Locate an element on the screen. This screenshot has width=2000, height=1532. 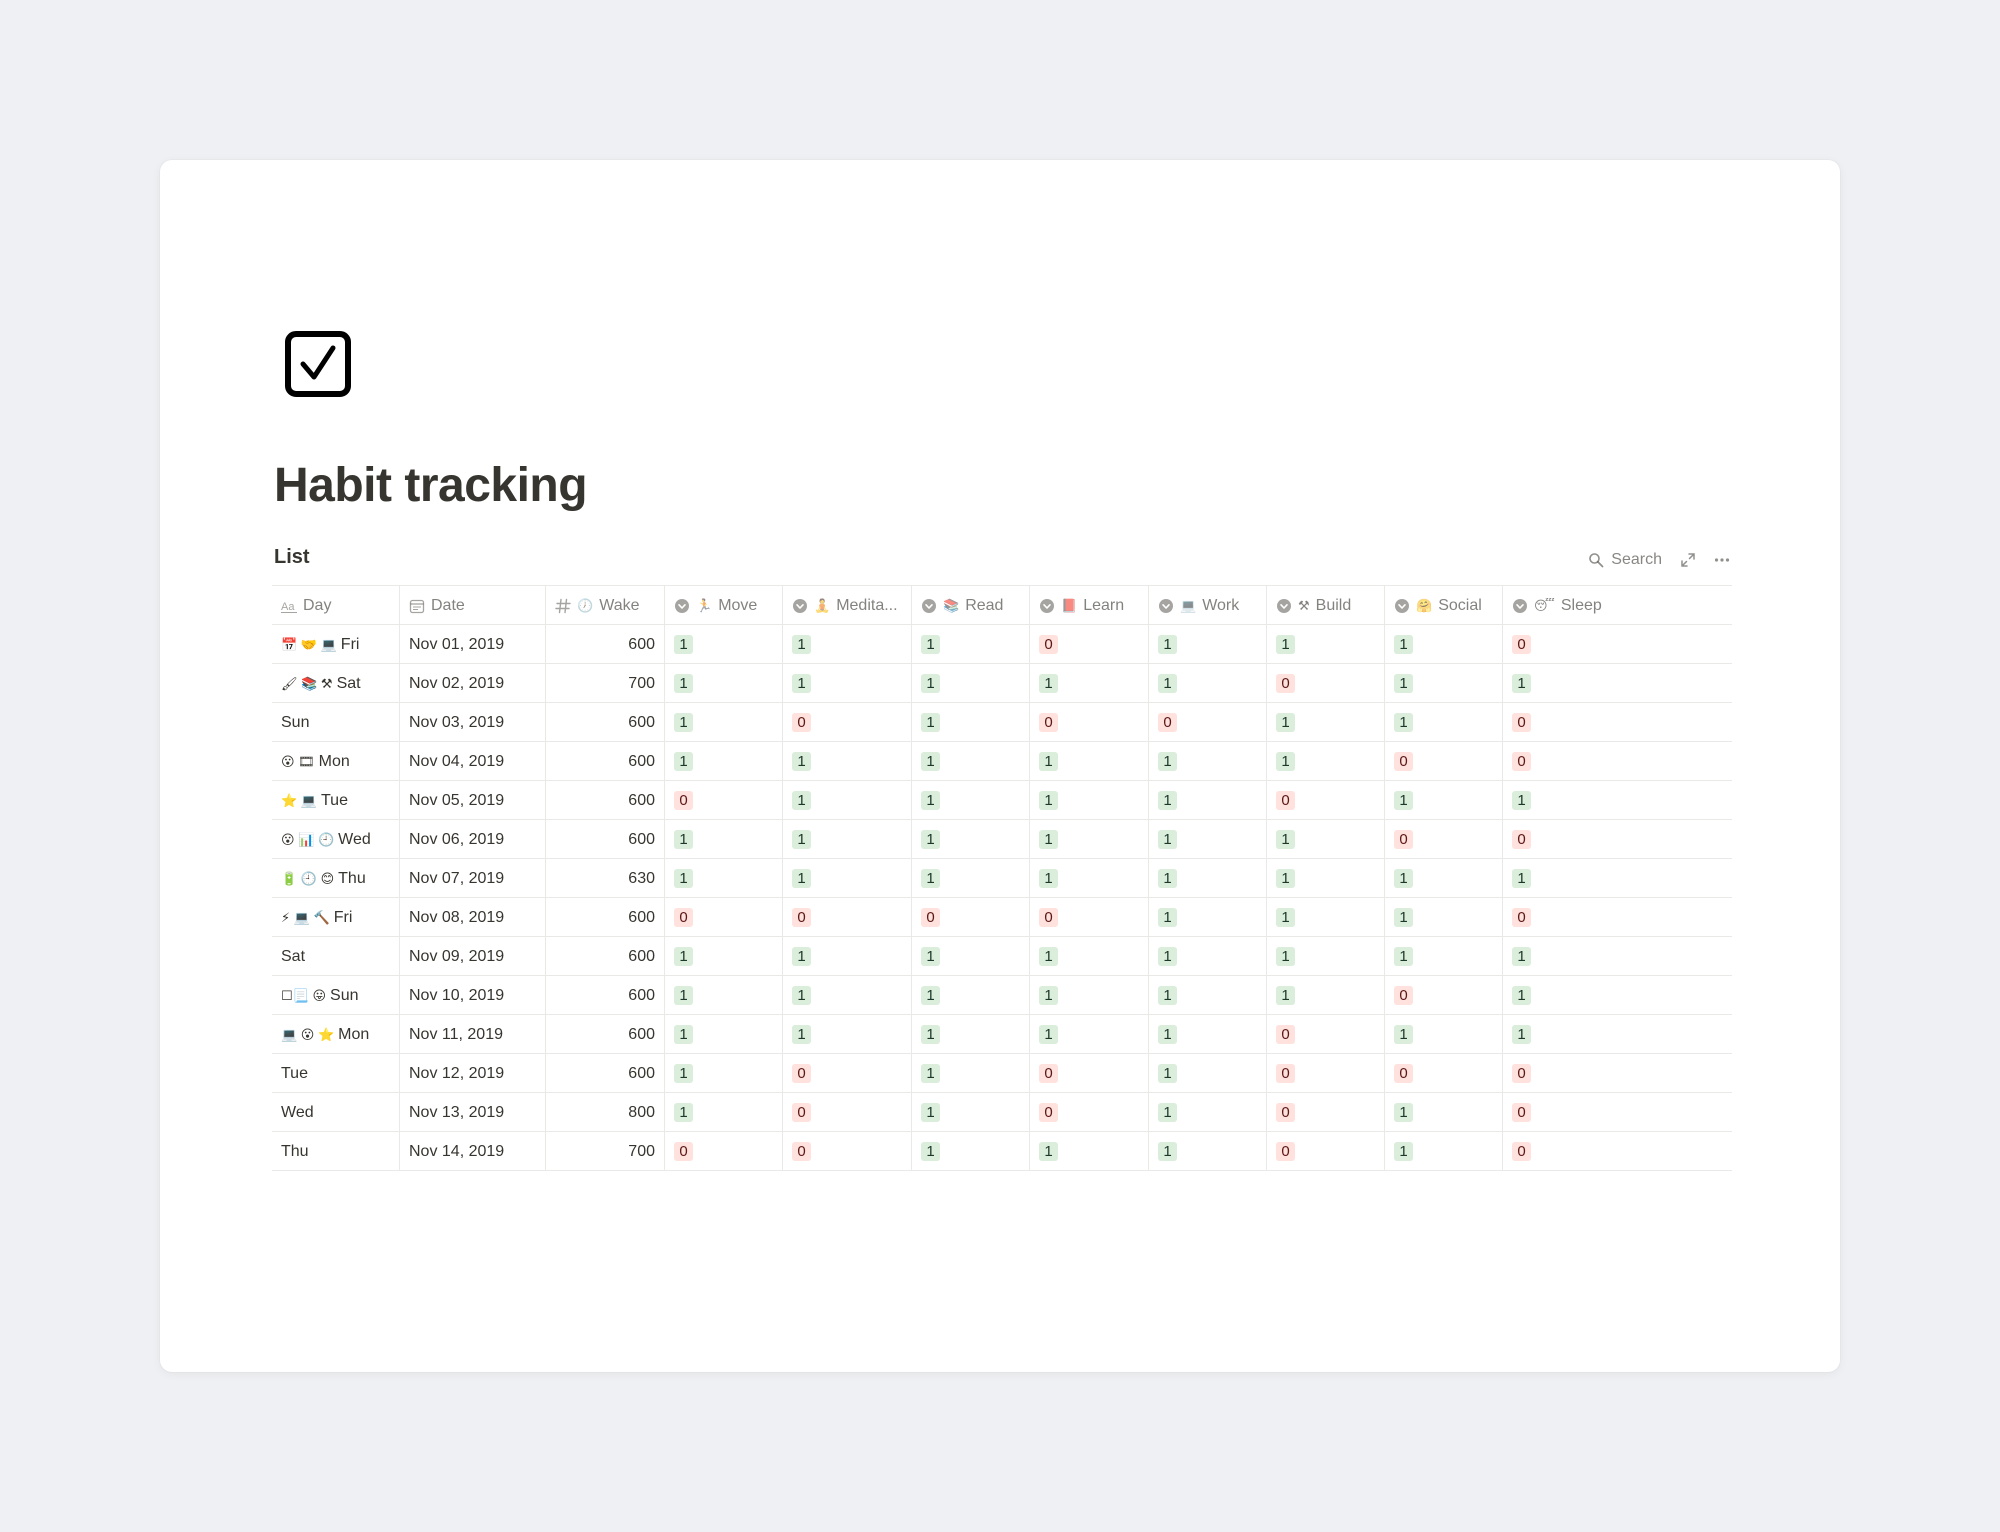
day-cell: 🔋 🕘 😊 Thu is located at coordinates (336, 878).